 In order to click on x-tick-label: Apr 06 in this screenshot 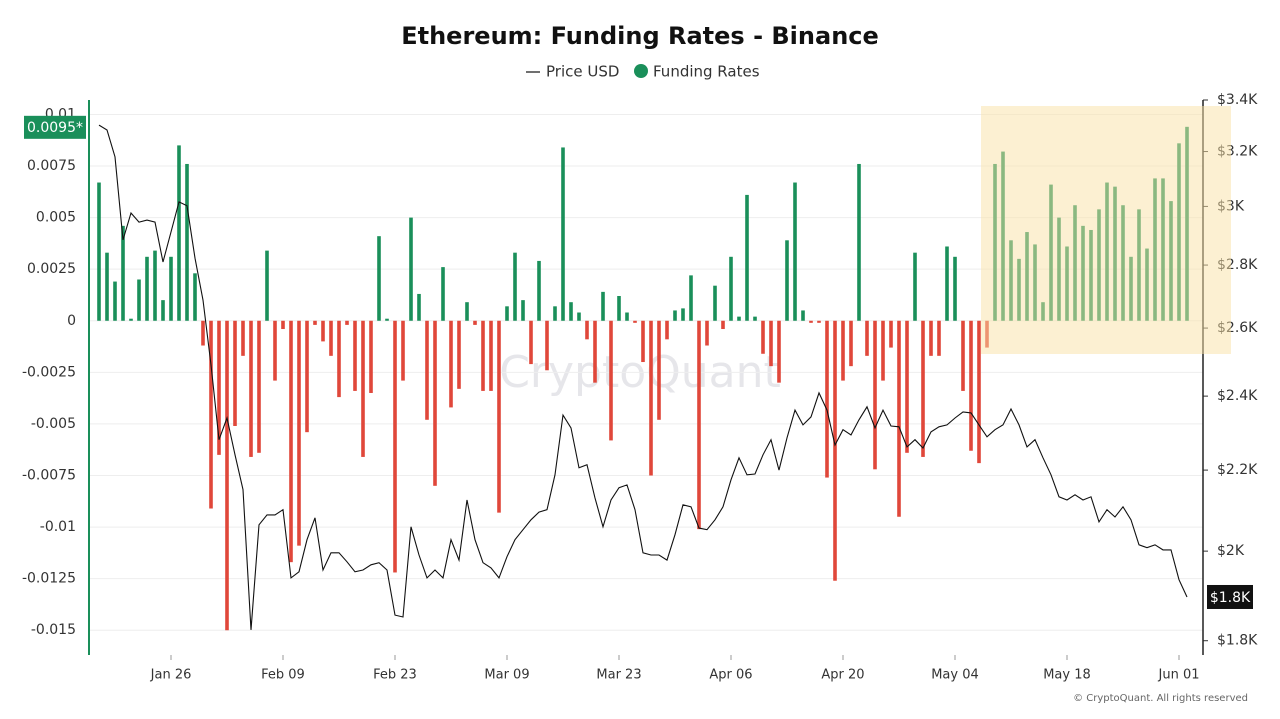, I will do `click(730, 675)`.